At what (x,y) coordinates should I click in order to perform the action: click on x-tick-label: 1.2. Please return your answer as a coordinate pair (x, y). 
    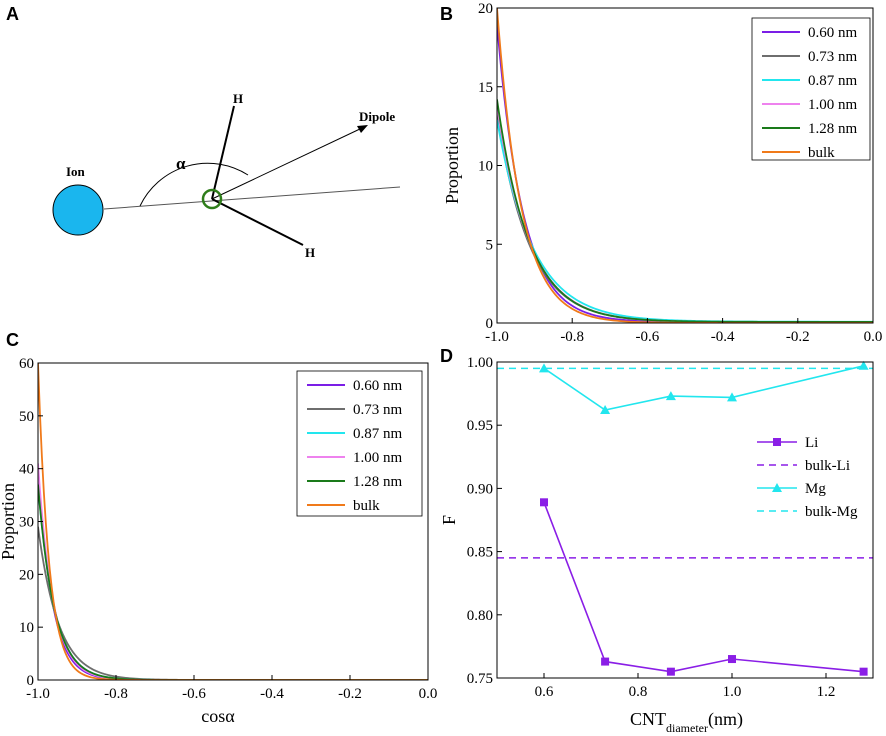
    Looking at the image, I should click on (826, 692).